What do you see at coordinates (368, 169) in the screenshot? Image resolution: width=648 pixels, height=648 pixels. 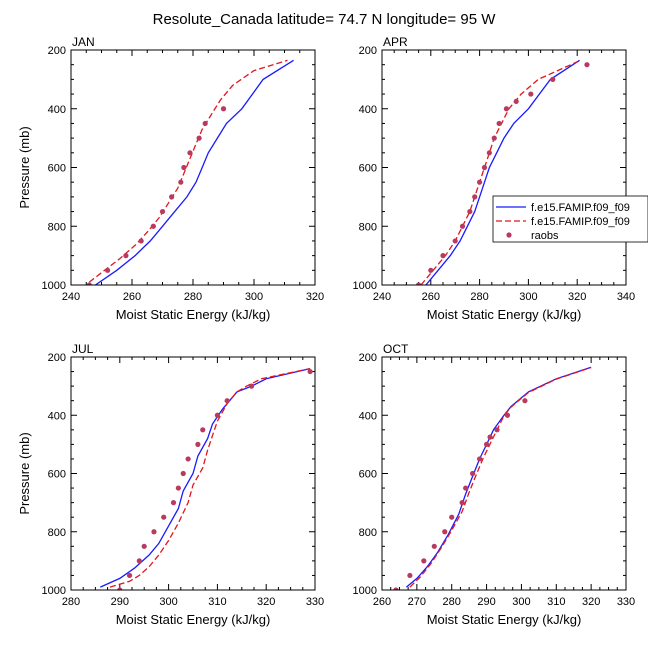 I see `y-tick-label: 600` at bounding box center [368, 169].